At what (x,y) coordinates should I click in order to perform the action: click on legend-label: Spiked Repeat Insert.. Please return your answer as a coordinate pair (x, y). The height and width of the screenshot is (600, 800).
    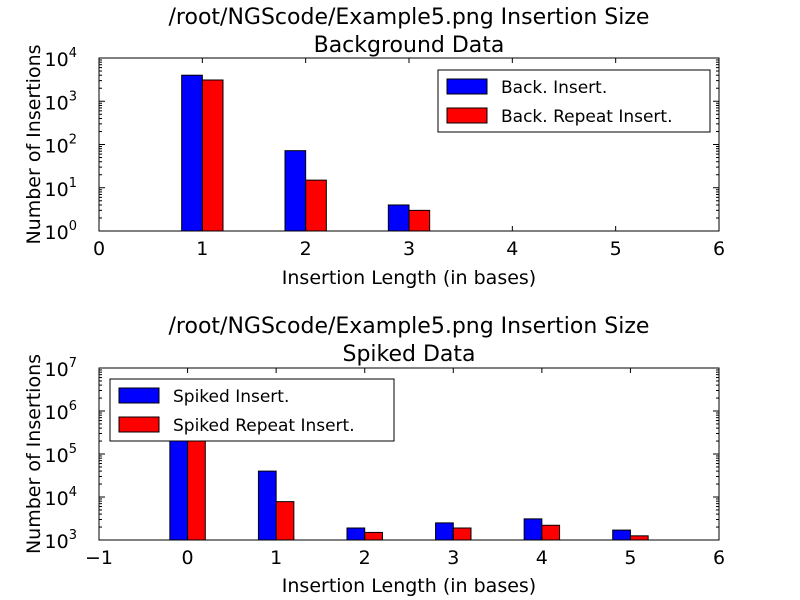
    Looking at the image, I should click on (264, 426).